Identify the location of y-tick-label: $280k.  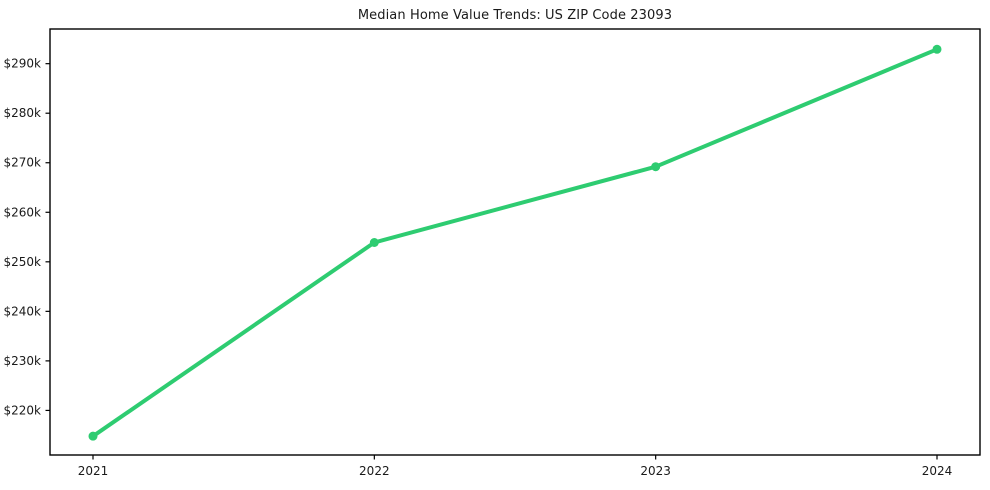
(23, 113).